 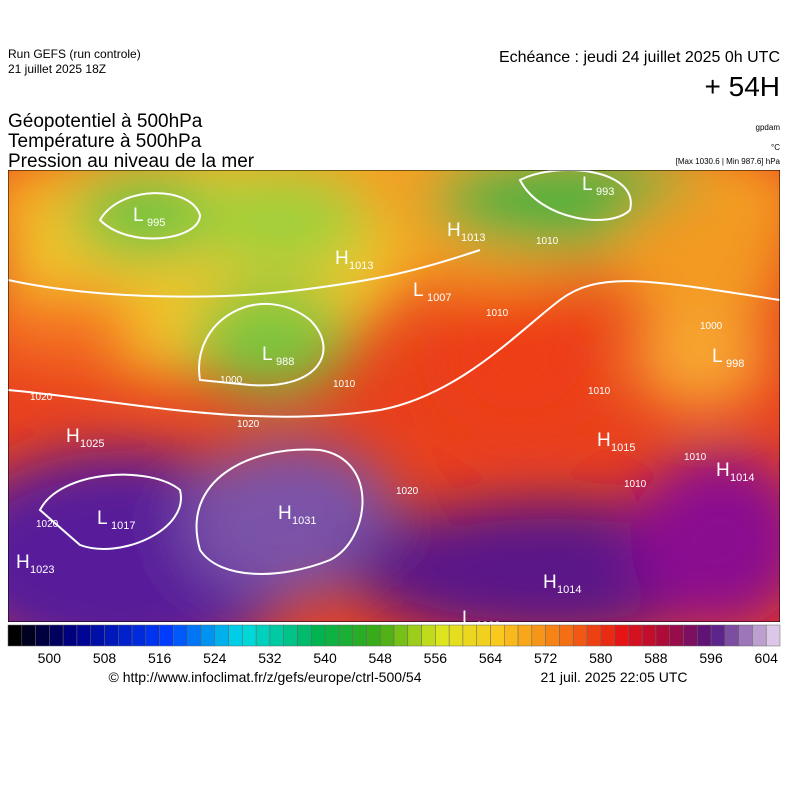 I want to click on colorbar-tick-label: 540, so click(x=325, y=658).